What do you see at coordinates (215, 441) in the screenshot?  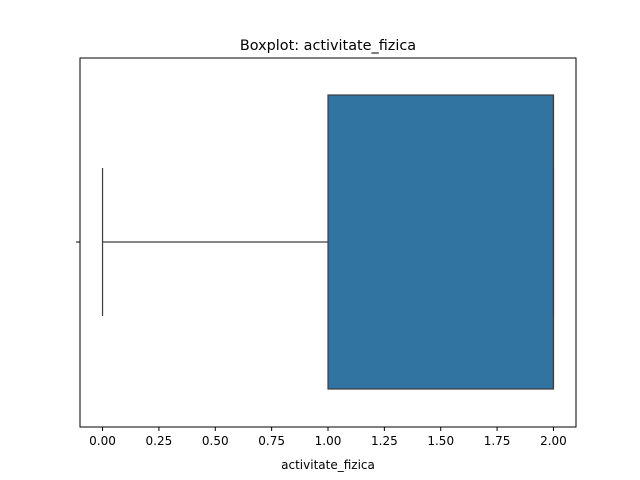 I see `x-tick-label: 0.50` at bounding box center [215, 441].